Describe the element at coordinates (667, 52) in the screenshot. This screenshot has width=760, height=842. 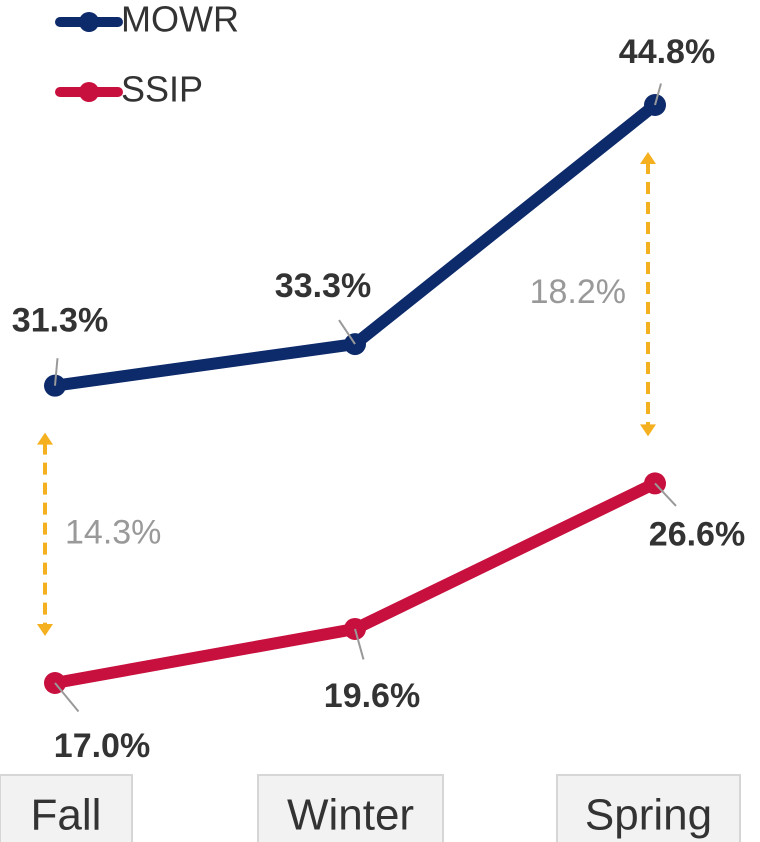
I see `value-label: 44.8%` at that location.